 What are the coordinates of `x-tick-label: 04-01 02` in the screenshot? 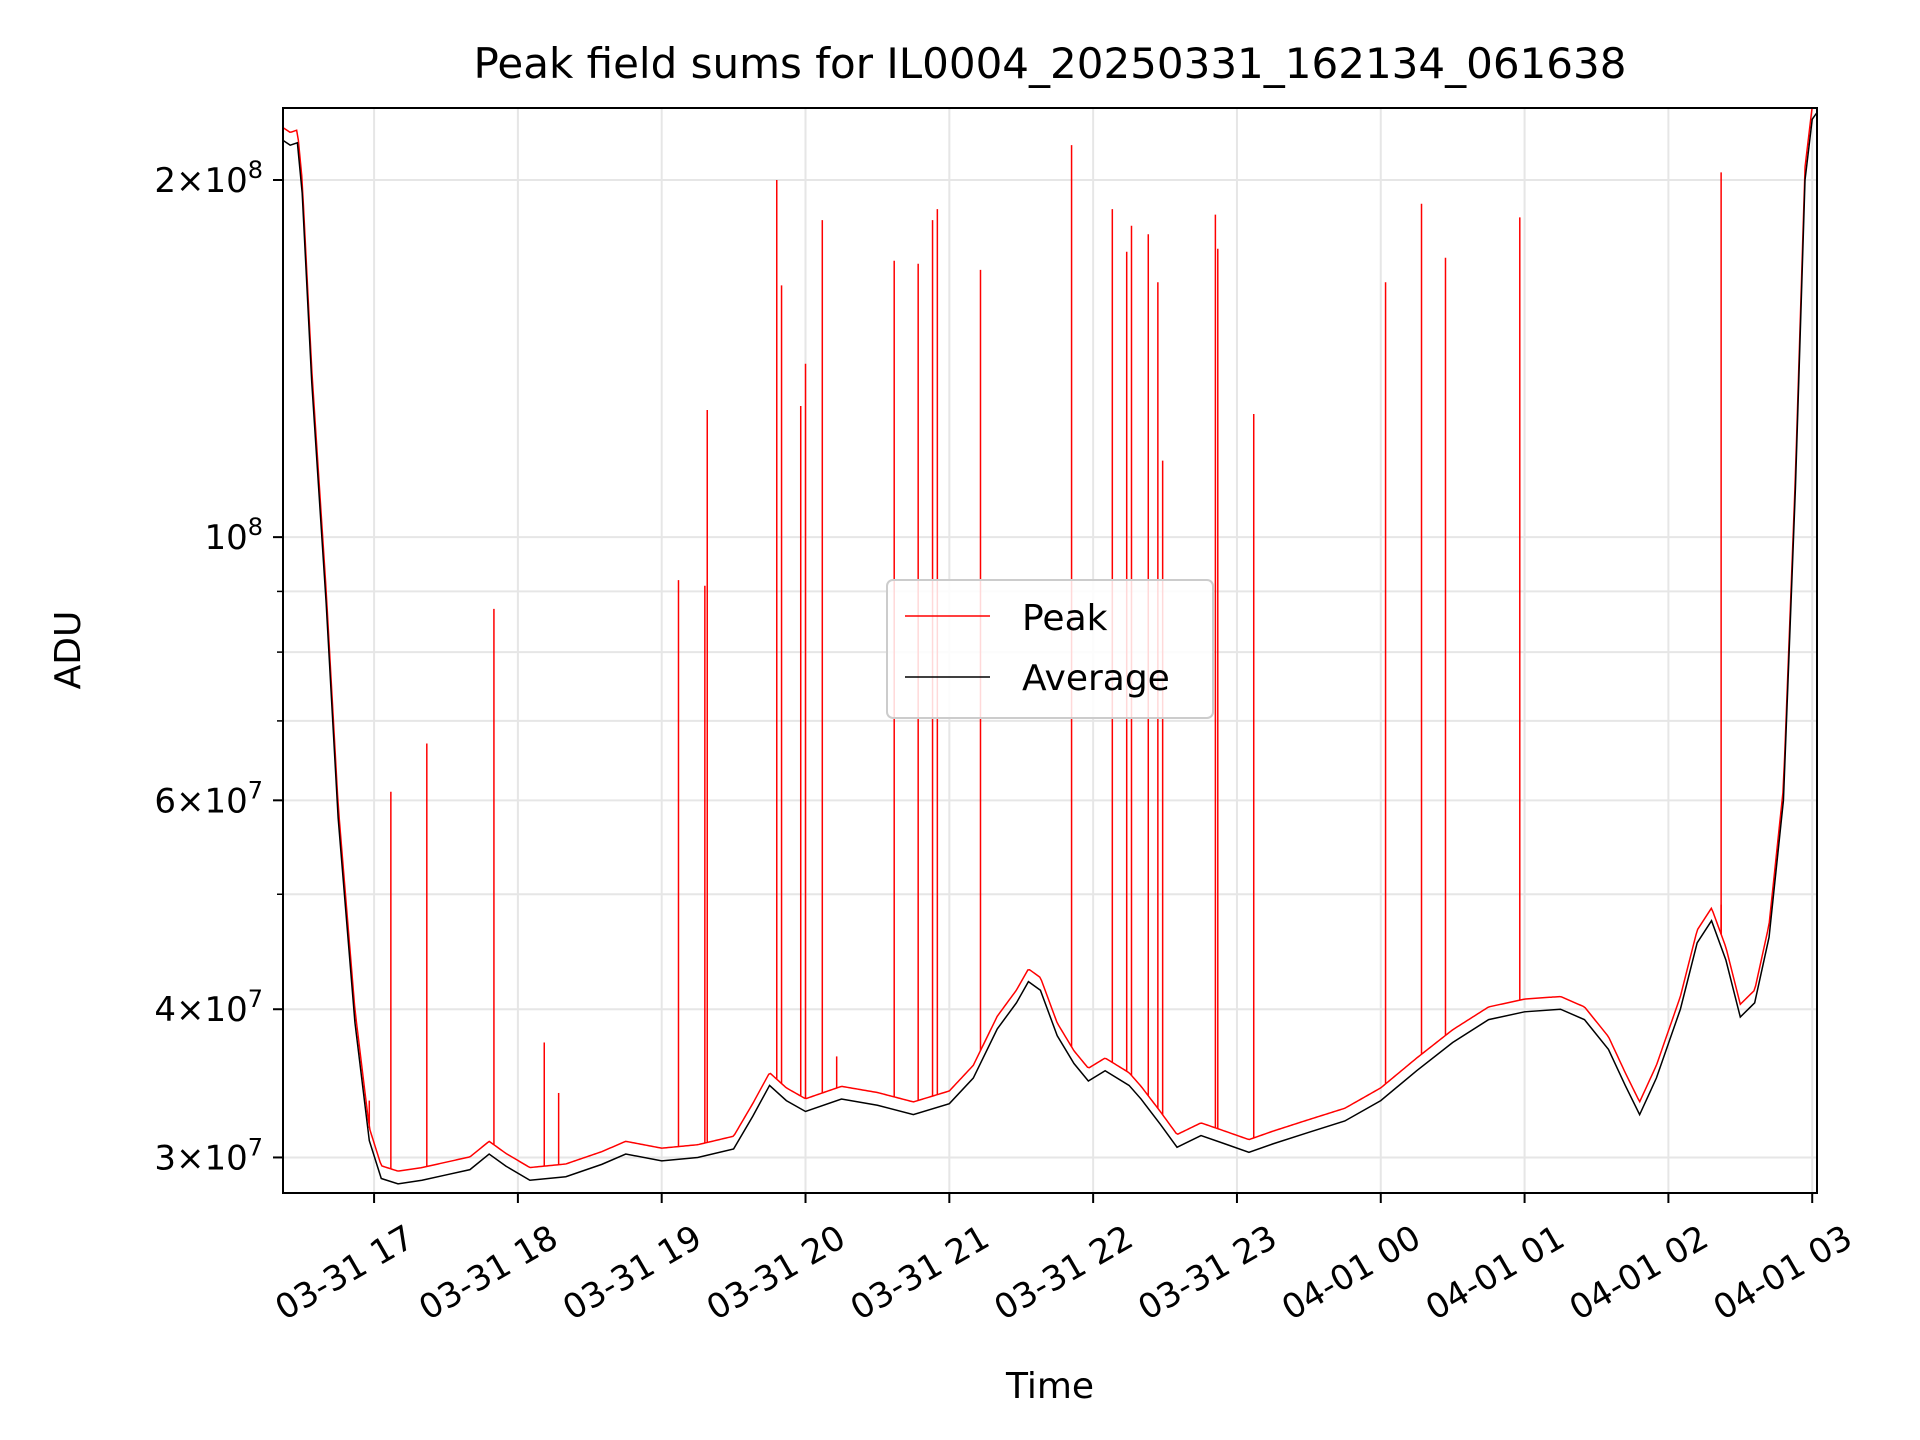 It's located at (1639, 1273).